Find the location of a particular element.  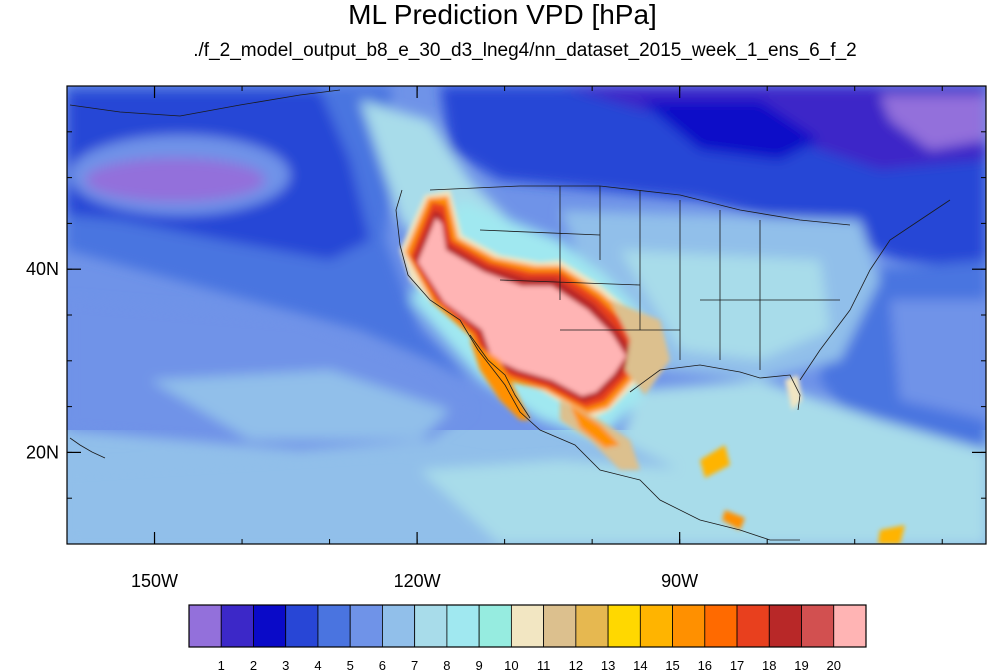

colorbar-label: 20 is located at coordinates (834, 665).